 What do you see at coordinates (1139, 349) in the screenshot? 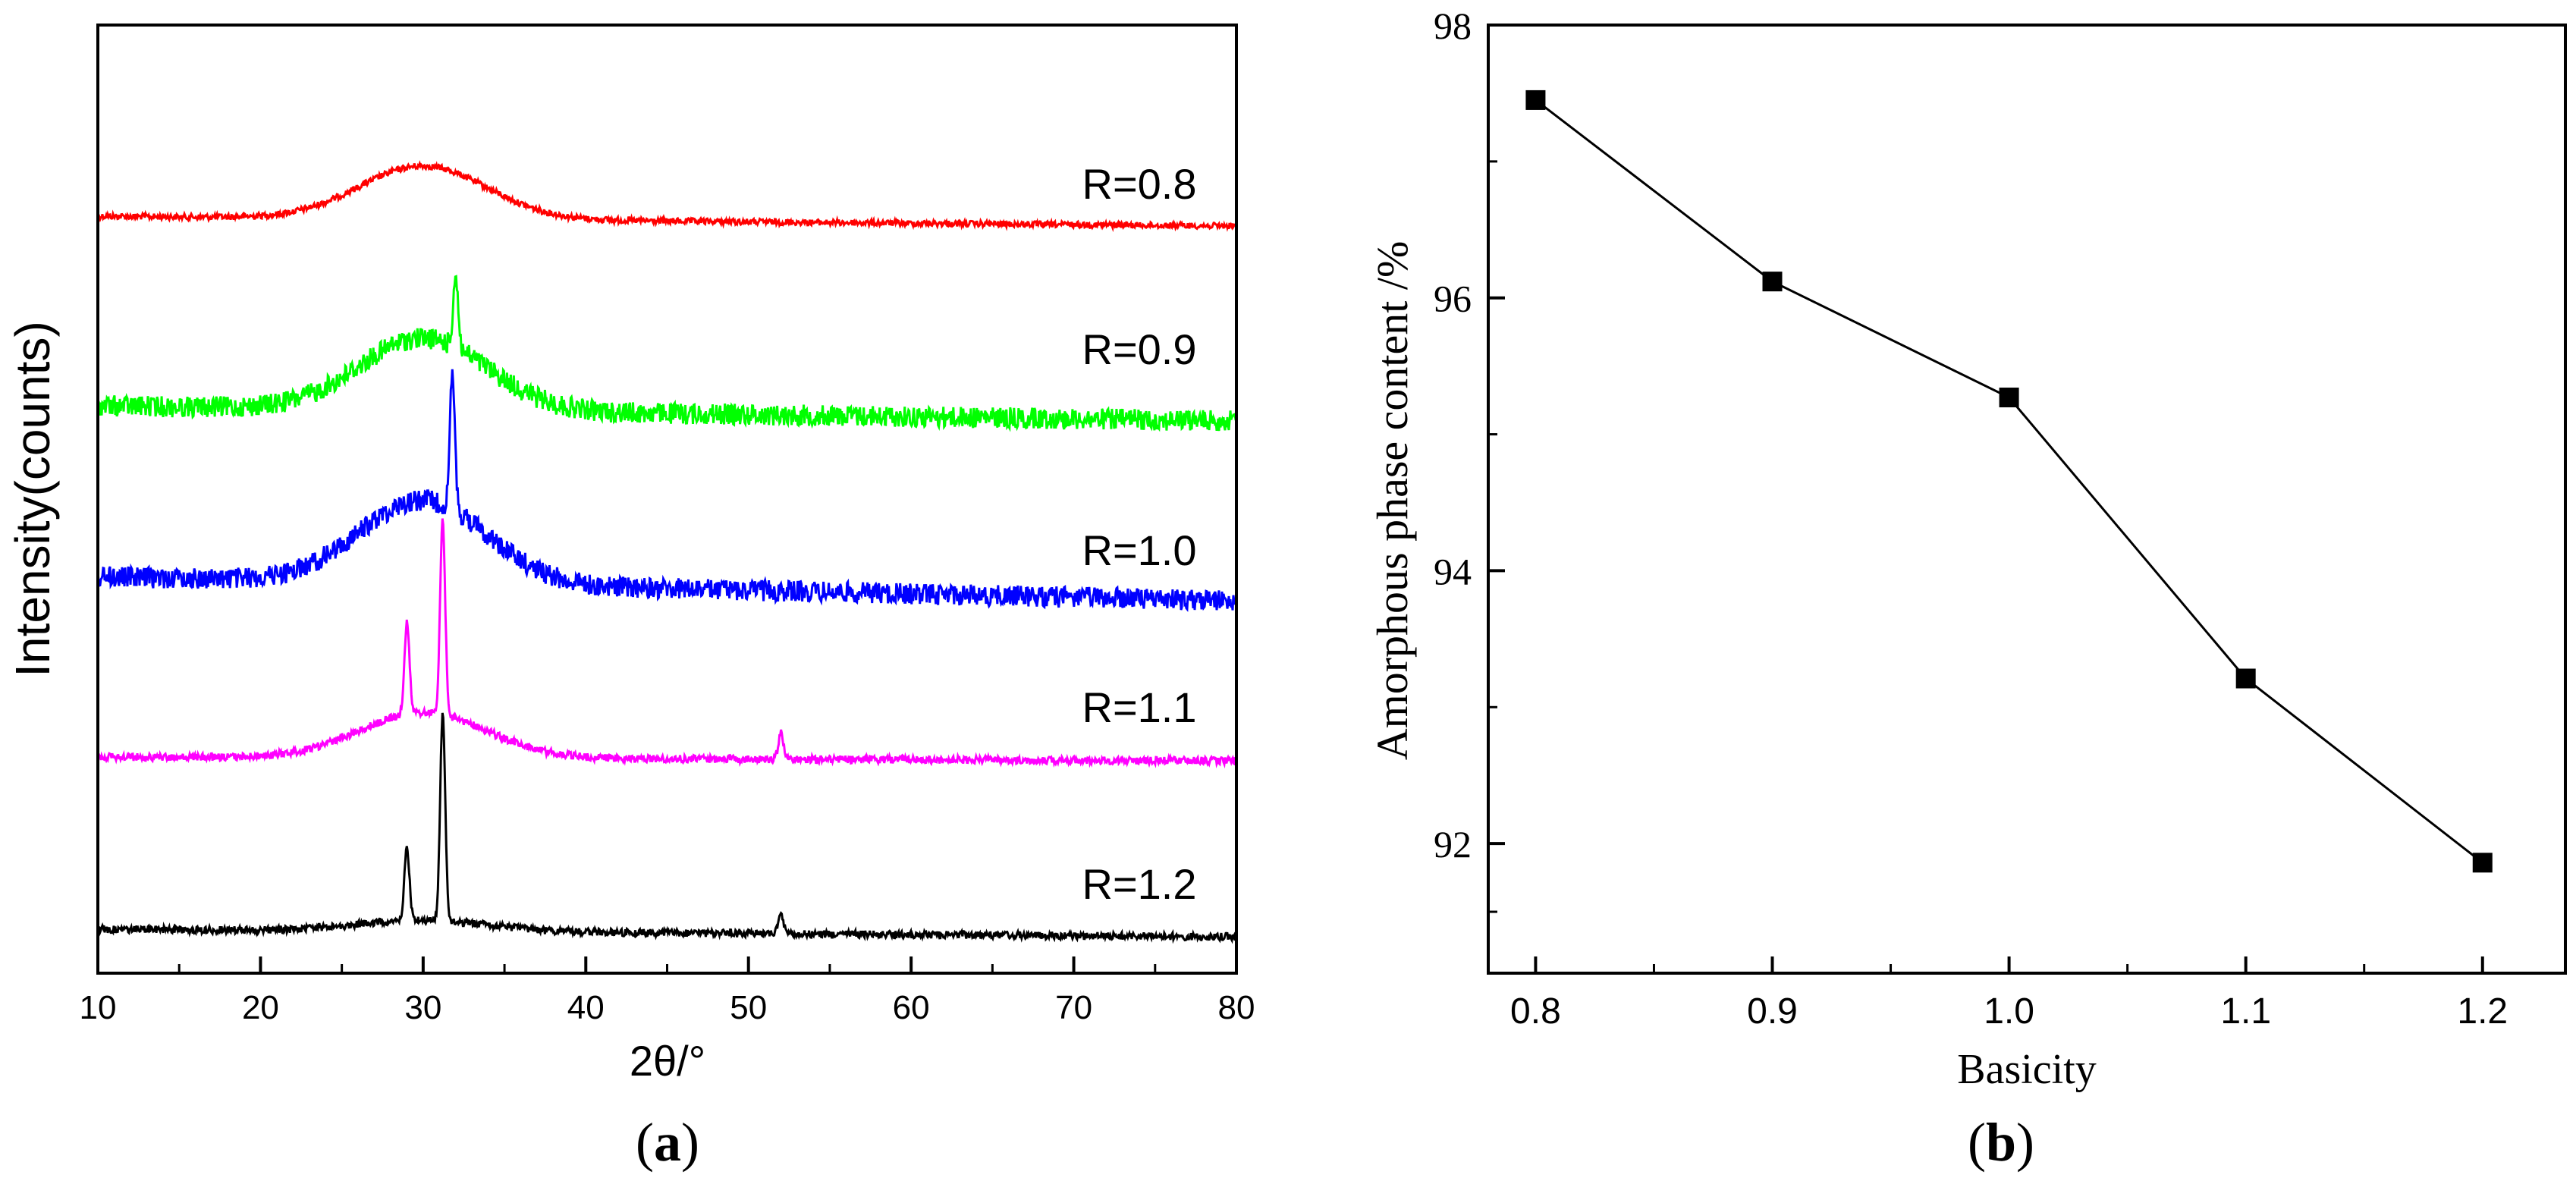
I see `series-label: R=0.9` at bounding box center [1139, 349].